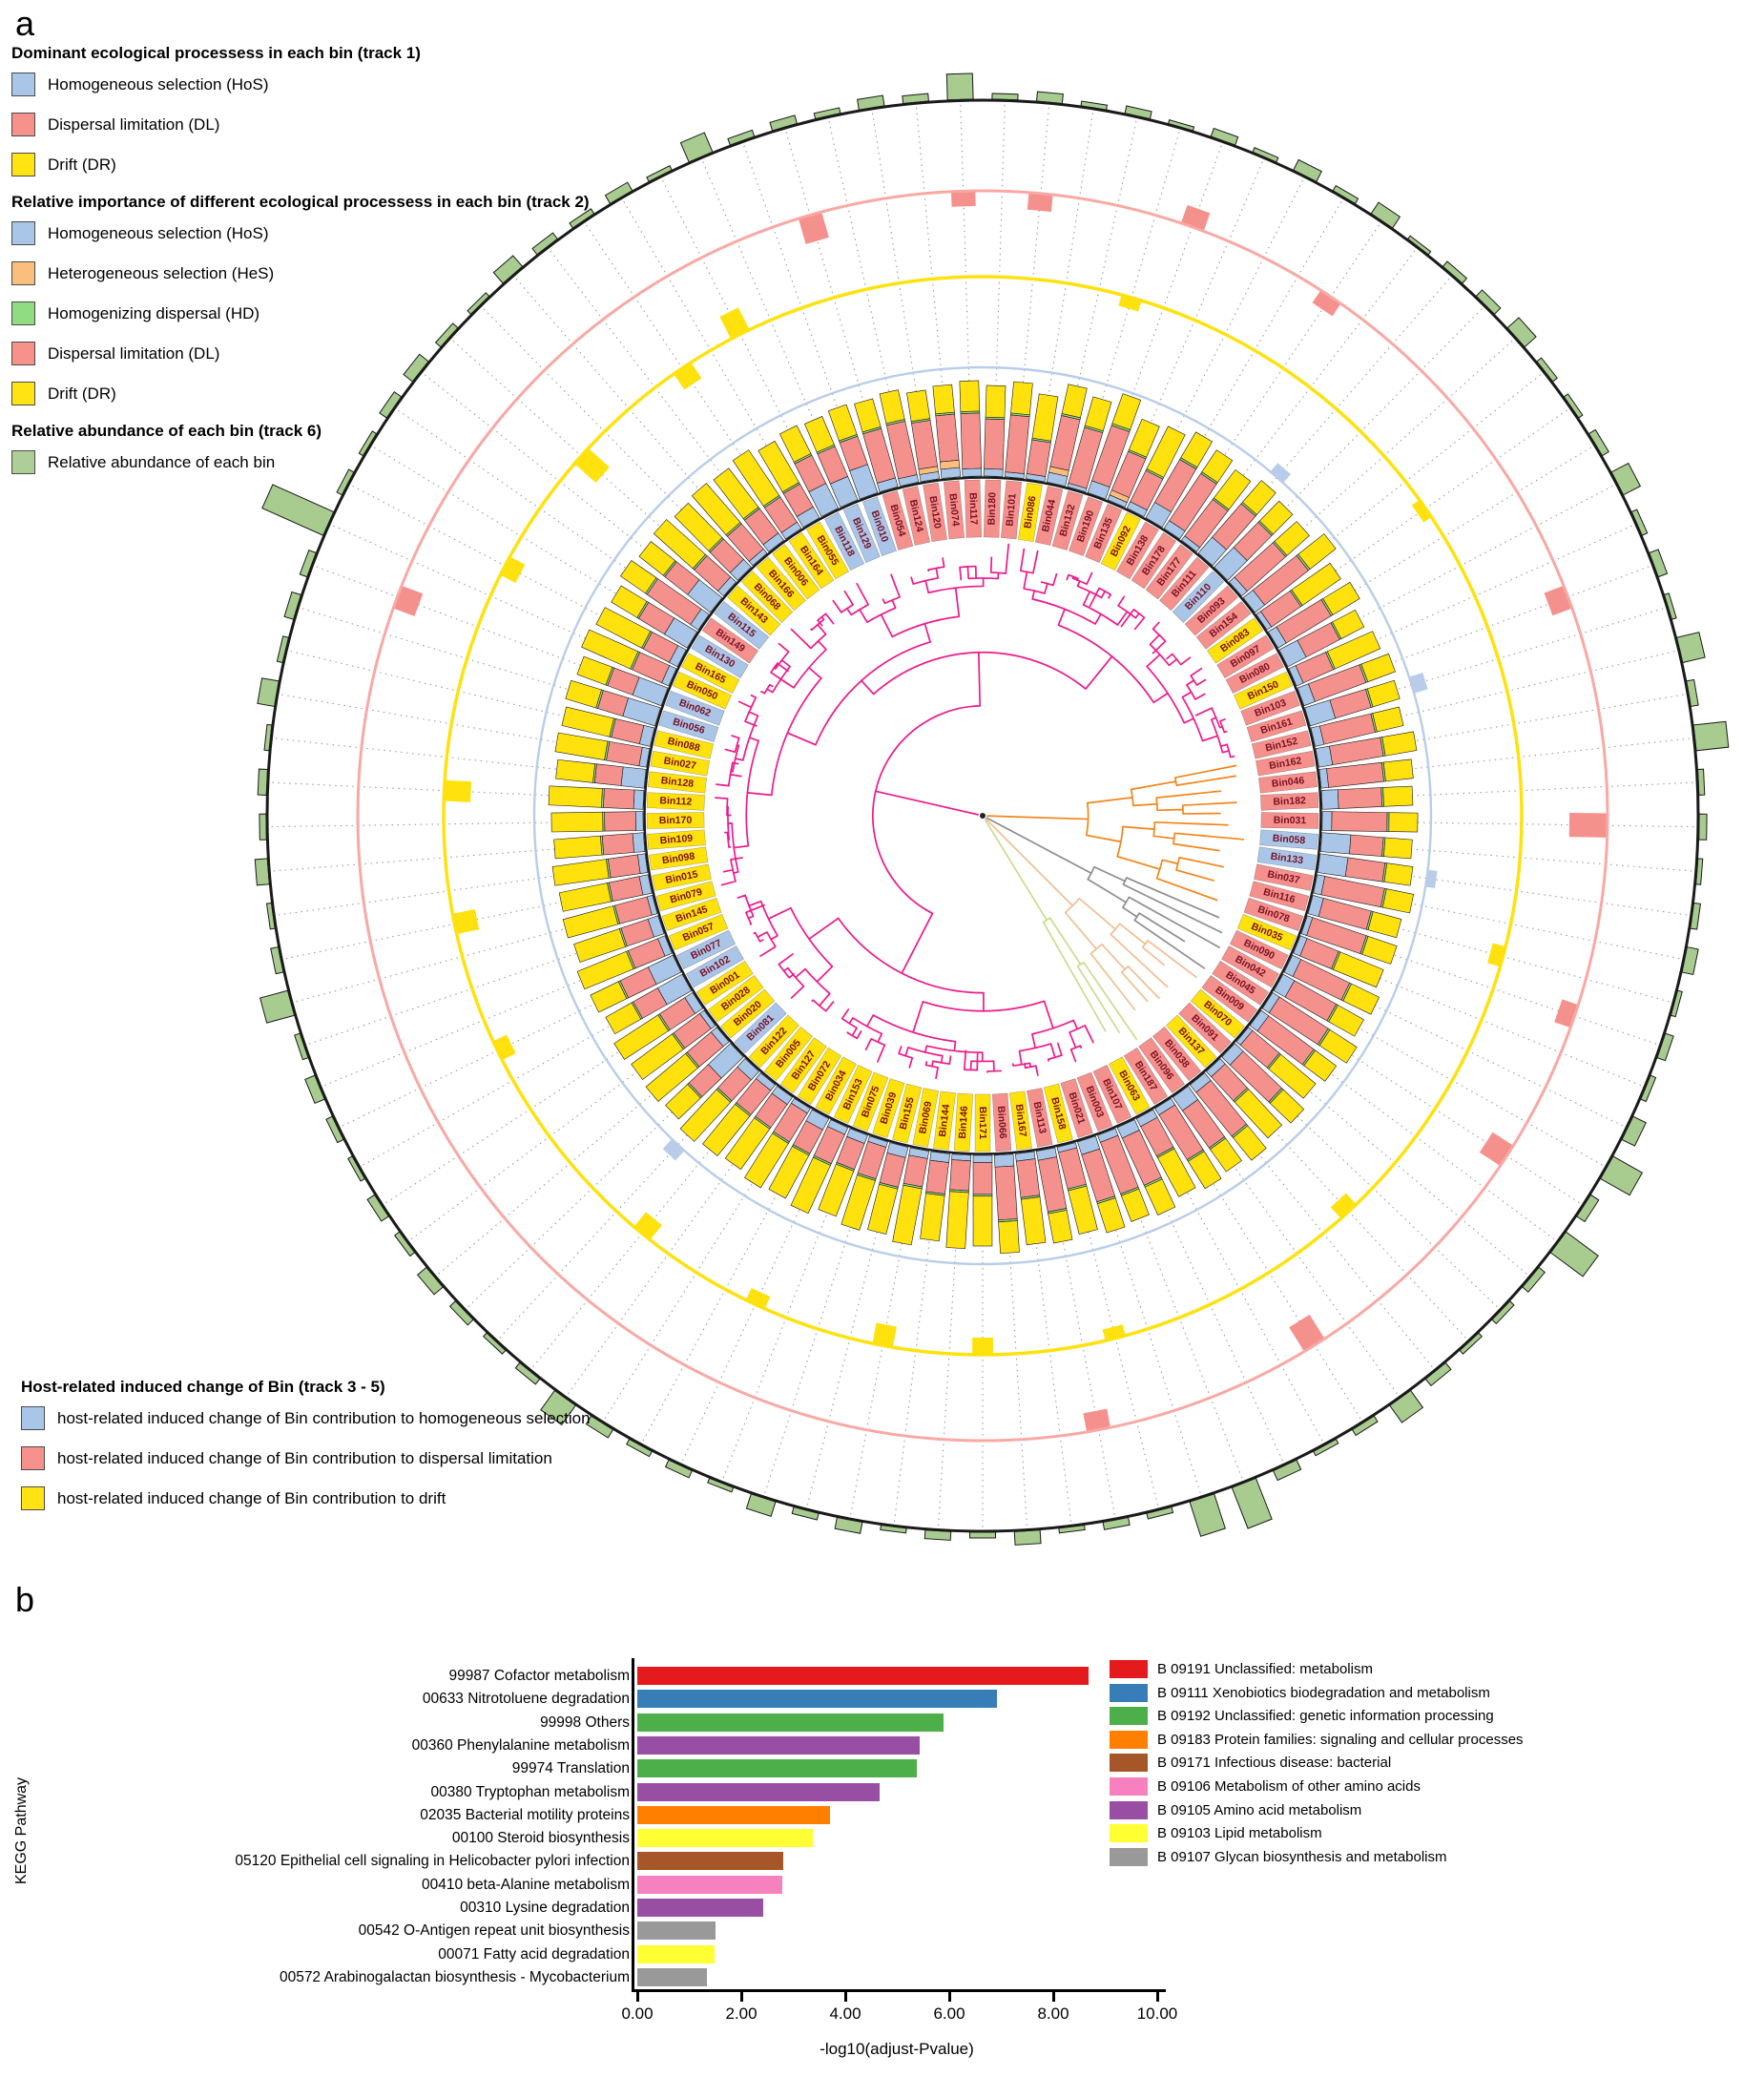 The width and height of the screenshot is (1764, 2077). Describe the element at coordinates (540, 1838) in the screenshot. I see `bar-category-label: 00100 Steroid biosynthesis` at that location.